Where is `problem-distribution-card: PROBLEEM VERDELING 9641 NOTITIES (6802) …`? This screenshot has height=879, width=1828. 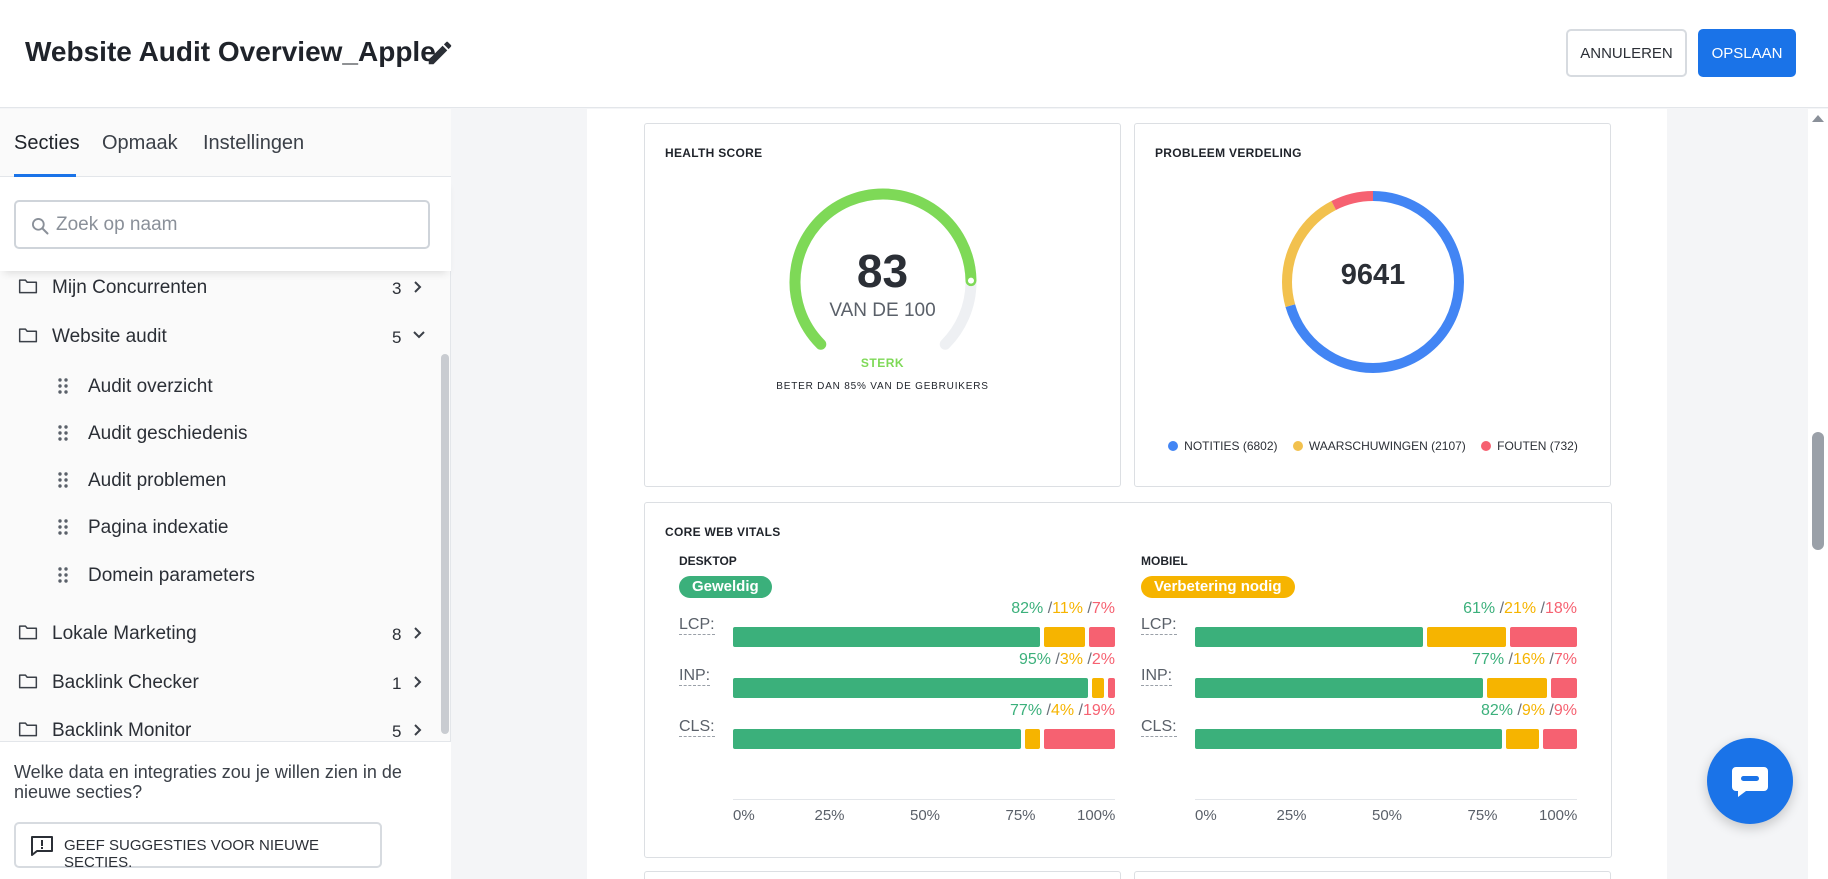 problem-distribution-card: PROBLEEM VERDELING 9641 NOTITIES (6802) … is located at coordinates (1372, 305).